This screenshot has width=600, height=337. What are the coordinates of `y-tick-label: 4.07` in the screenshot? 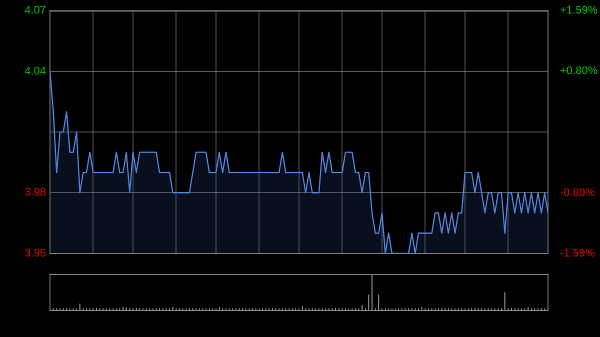 It's located at (35, 10).